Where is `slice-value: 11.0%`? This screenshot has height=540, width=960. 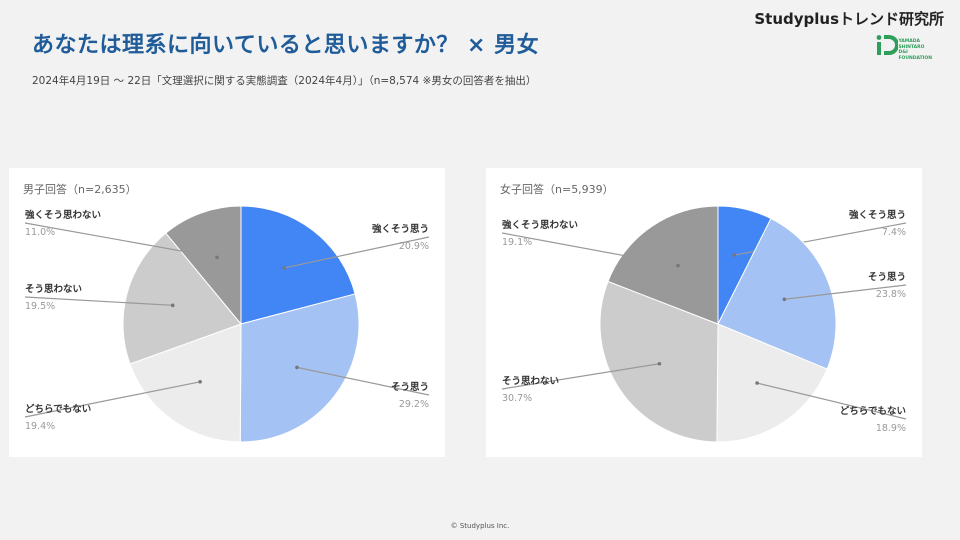
slice-value: 11.0% is located at coordinates (40, 232).